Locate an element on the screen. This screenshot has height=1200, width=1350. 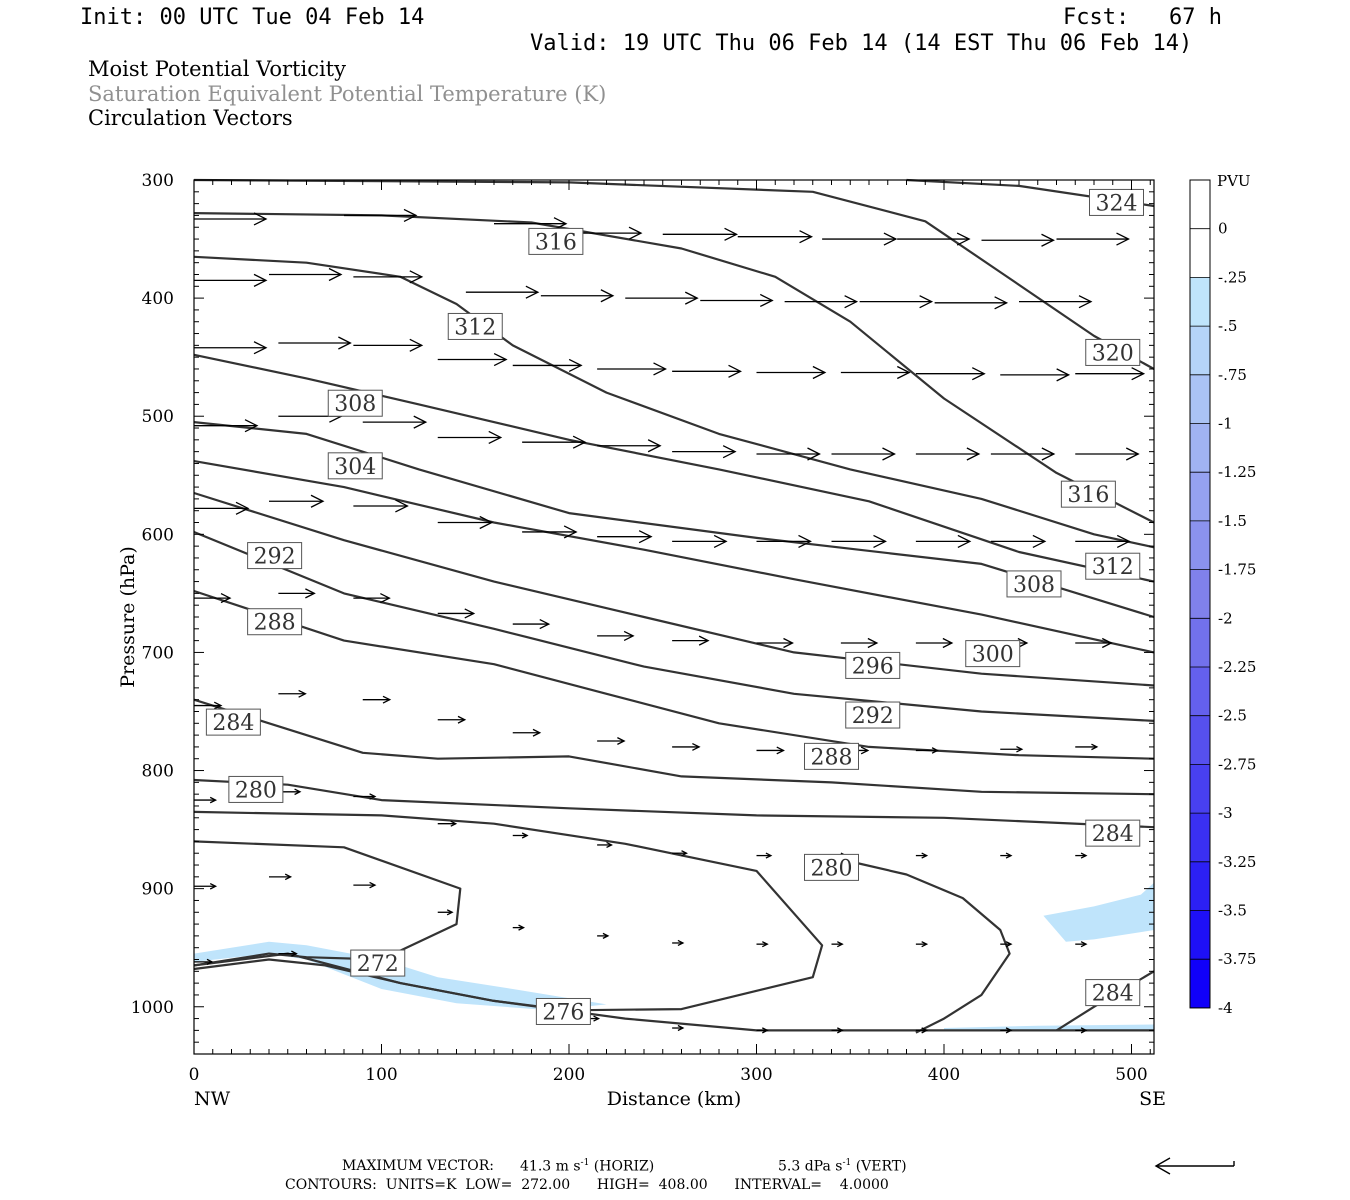
x-tick-label: 100 is located at coordinates (381, 1075).